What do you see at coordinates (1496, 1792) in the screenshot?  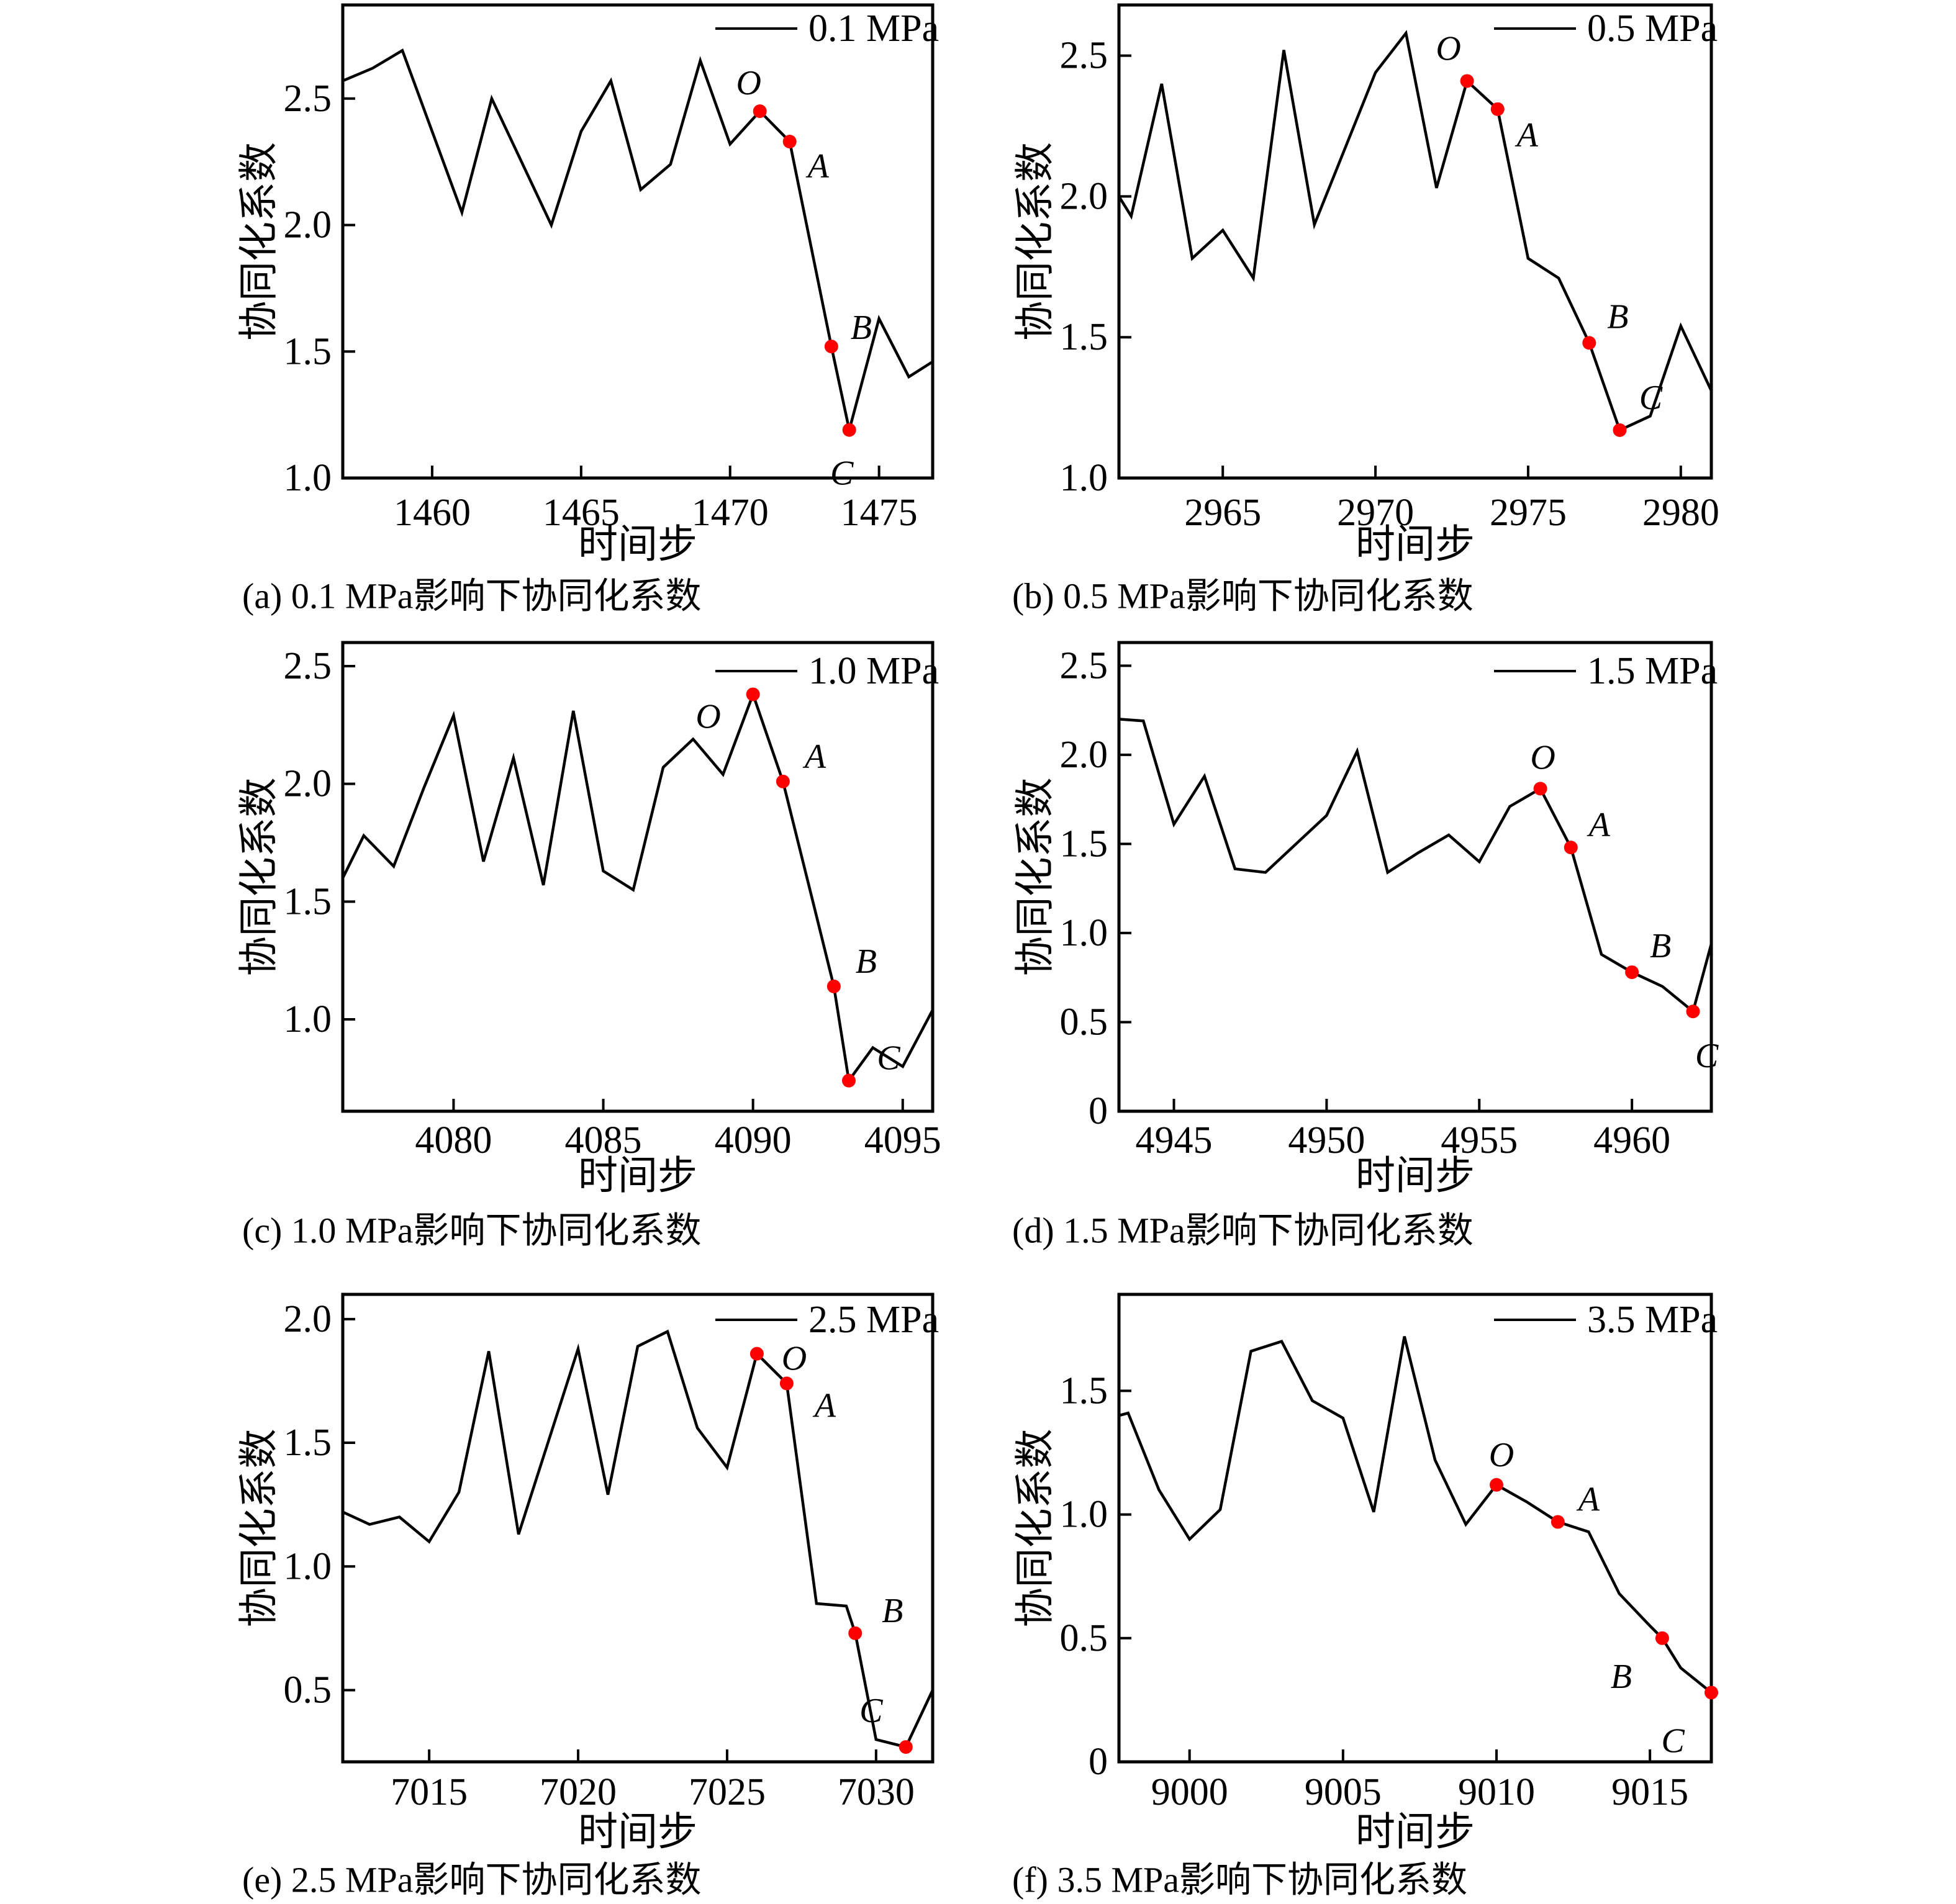 I see `x-tick-label: 9010` at bounding box center [1496, 1792].